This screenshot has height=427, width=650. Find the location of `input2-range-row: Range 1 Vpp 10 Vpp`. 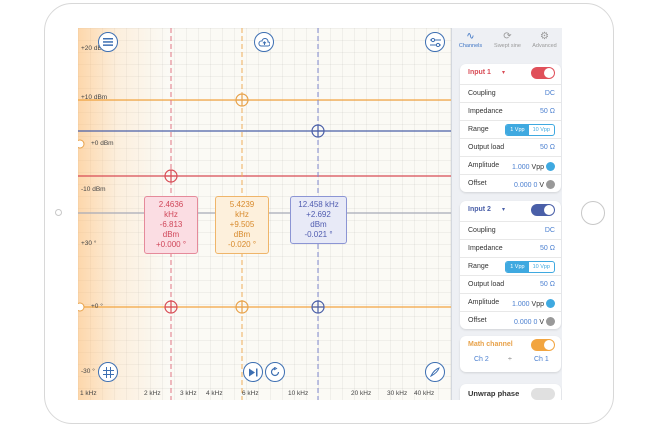

input2-range-row: Range 1 Vpp 10 Vpp is located at coordinates (510, 267).